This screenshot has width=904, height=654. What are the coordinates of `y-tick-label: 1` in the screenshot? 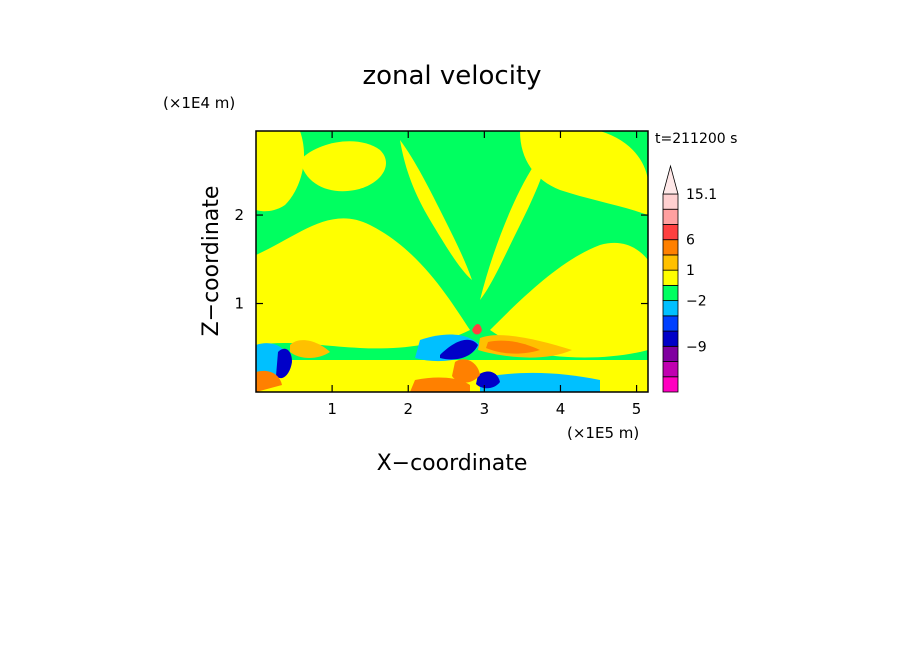 It's located at (239, 304).